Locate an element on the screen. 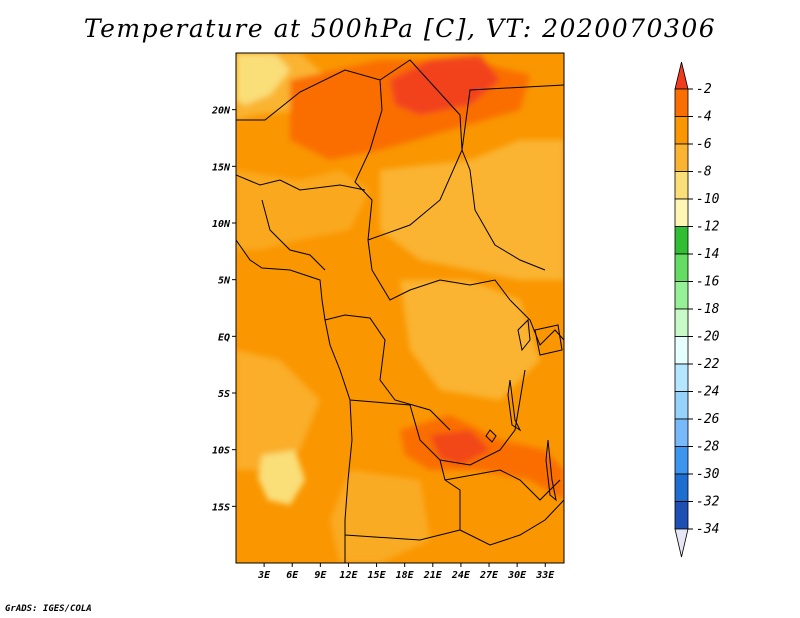  colorbar-label: -32 is located at coordinates (708, 502).